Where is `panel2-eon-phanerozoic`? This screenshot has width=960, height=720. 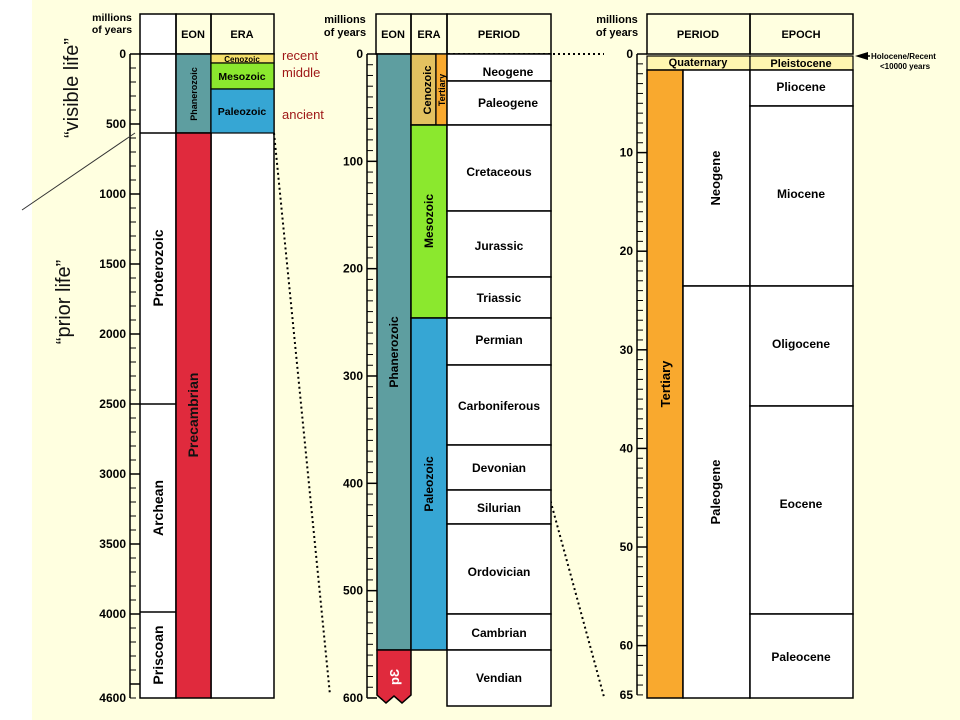
panel2-eon-phanerozoic is located at coordinates (394, 352).